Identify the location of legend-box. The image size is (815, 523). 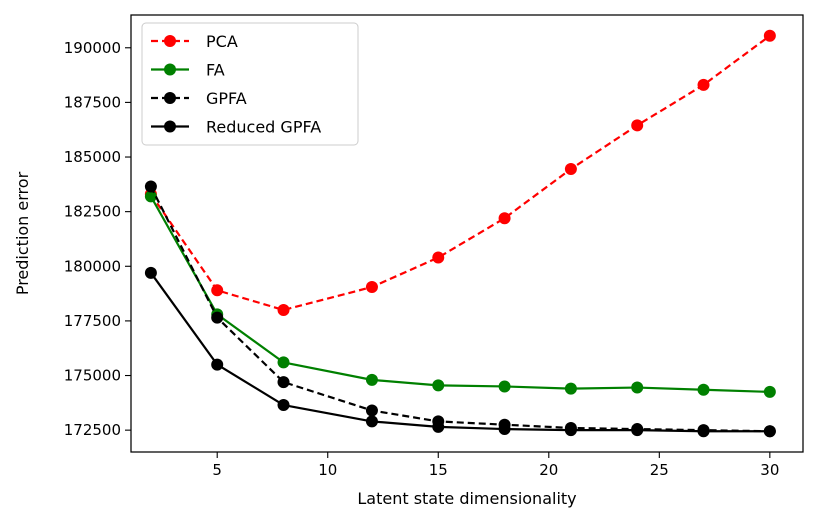
(250, 84).